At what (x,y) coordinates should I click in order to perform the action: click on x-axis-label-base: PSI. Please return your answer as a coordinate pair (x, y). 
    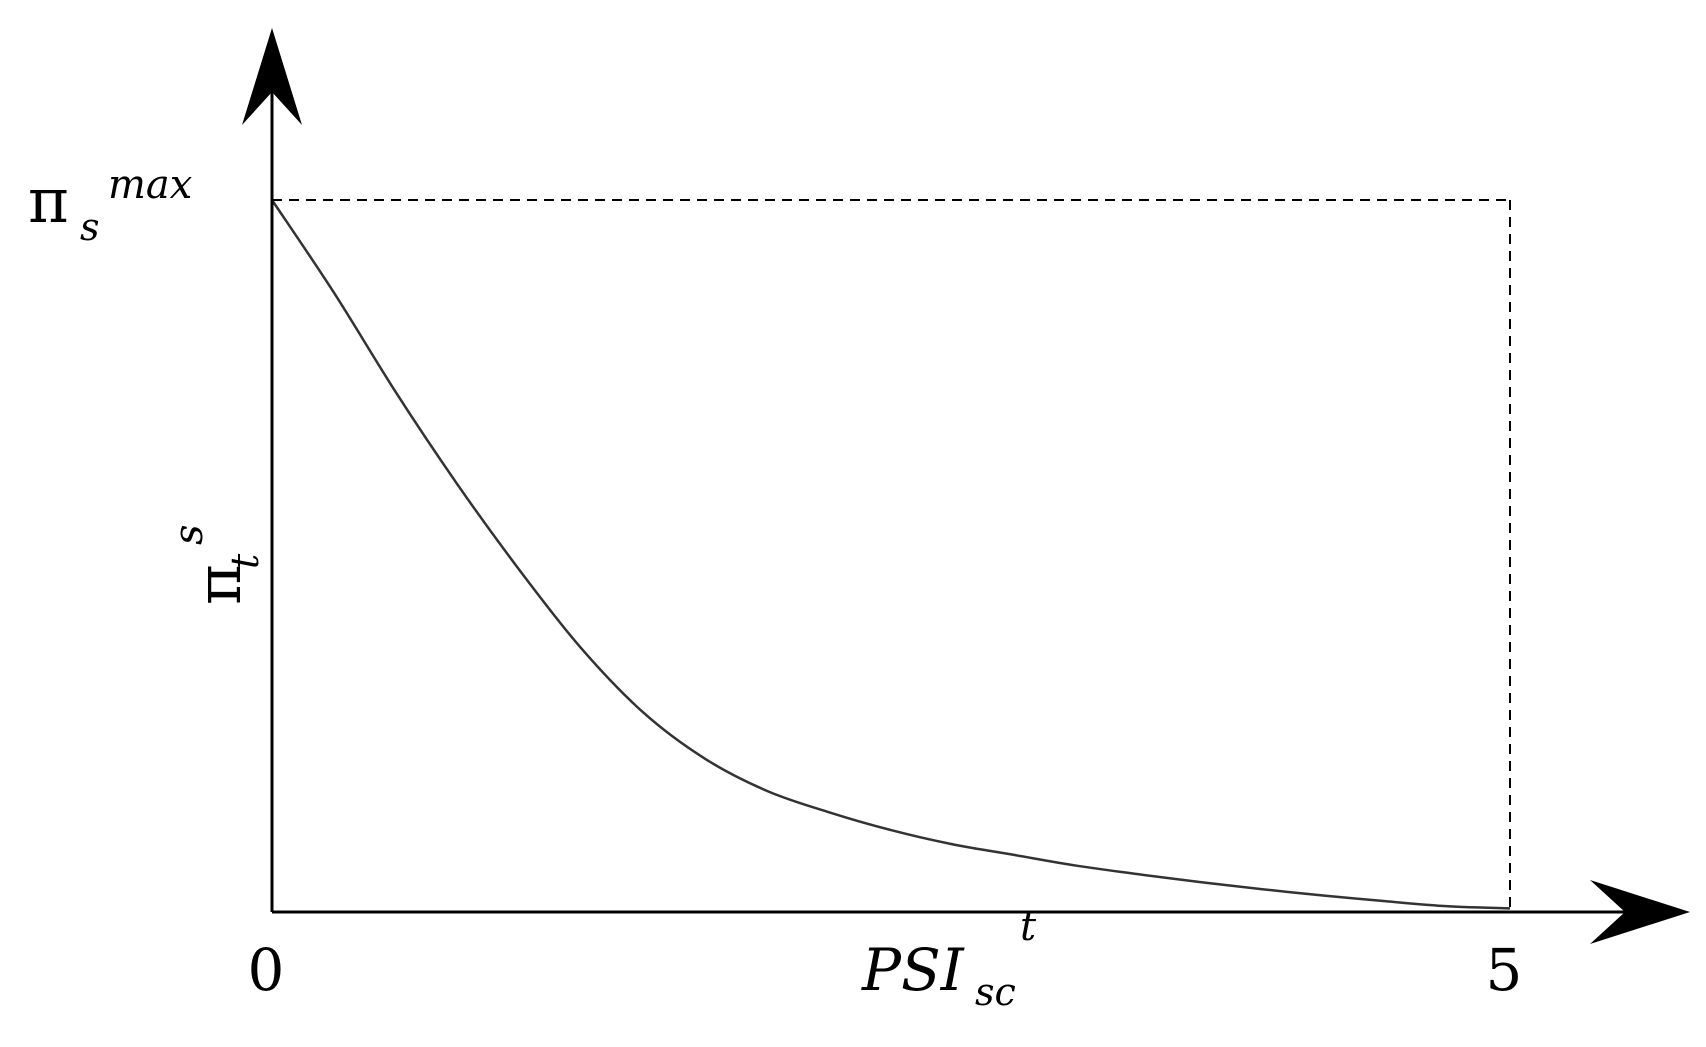
    Looking at the image, I should click on (913, 970).